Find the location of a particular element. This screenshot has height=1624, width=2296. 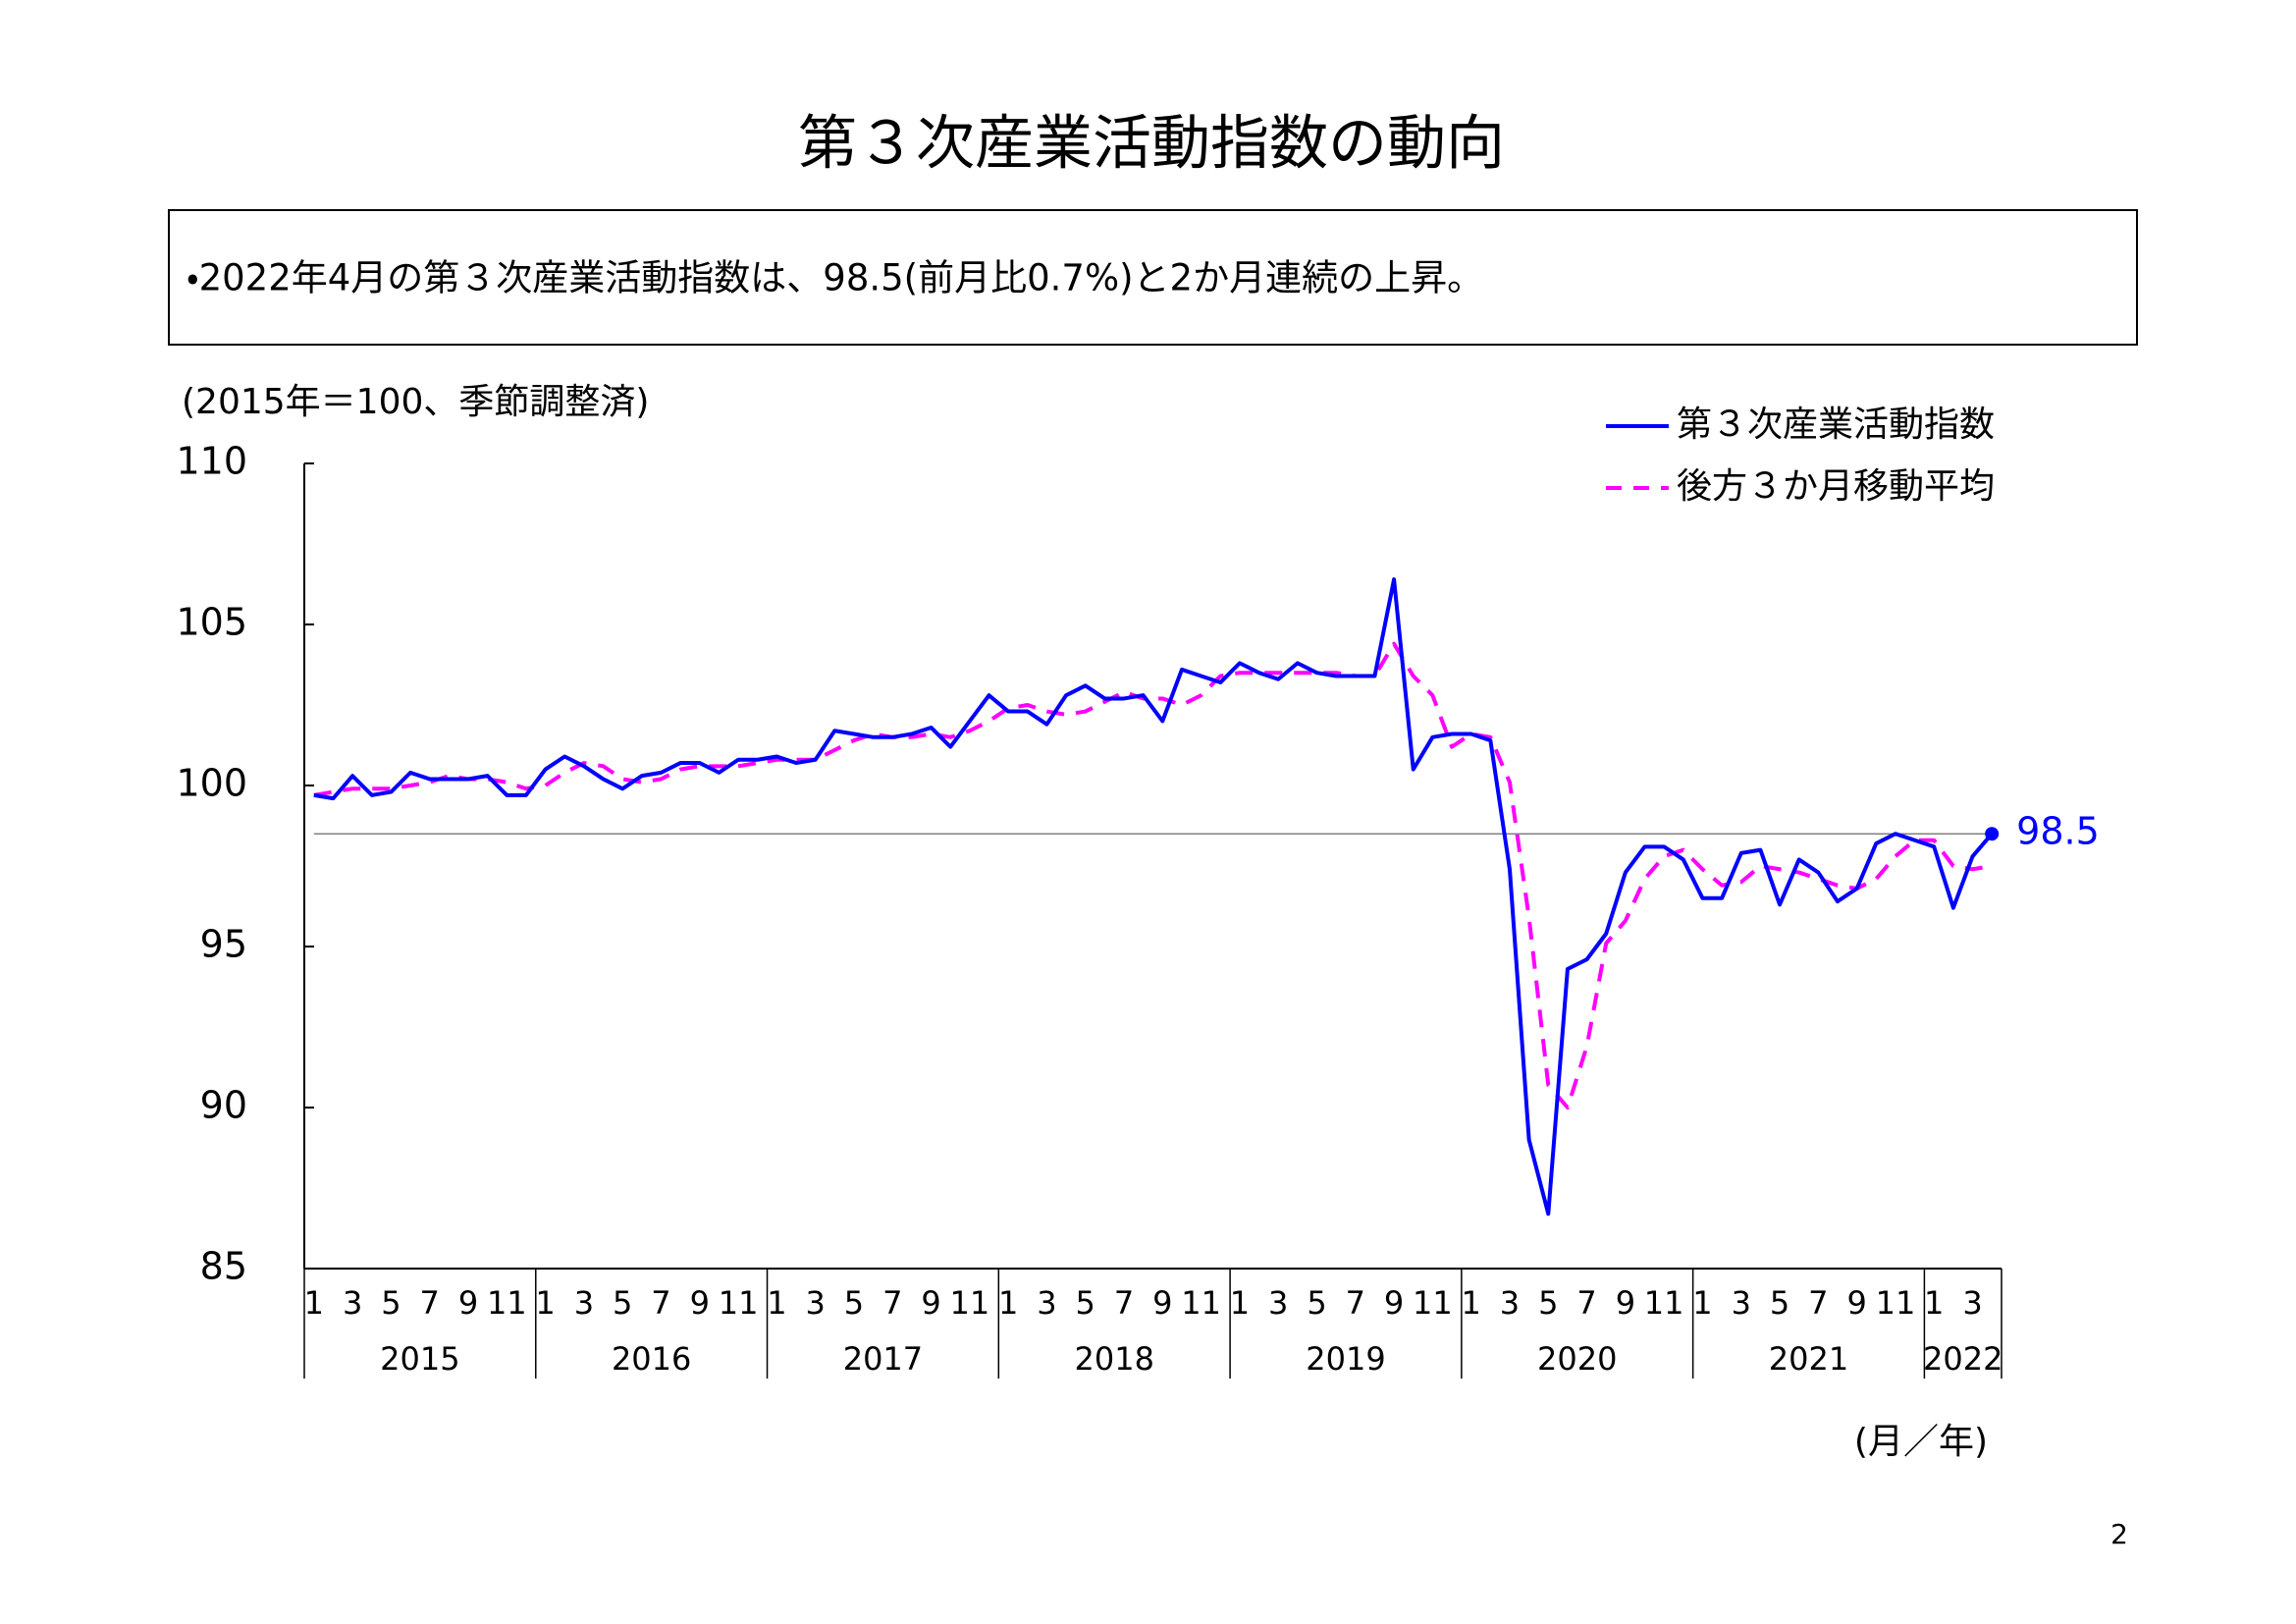

summary-box is located at coordinates (1153, 277).